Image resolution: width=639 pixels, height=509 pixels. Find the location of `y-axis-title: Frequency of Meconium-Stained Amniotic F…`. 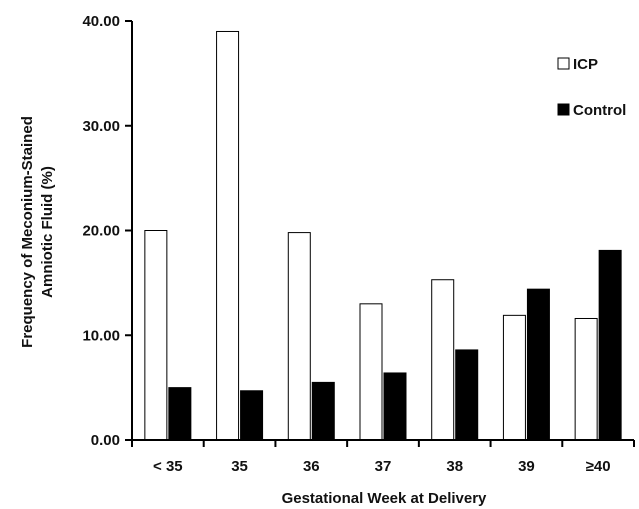

y-axis-title: Frequency of Meconium-Stained Amniotic F… is located at coordinates (37, 232).